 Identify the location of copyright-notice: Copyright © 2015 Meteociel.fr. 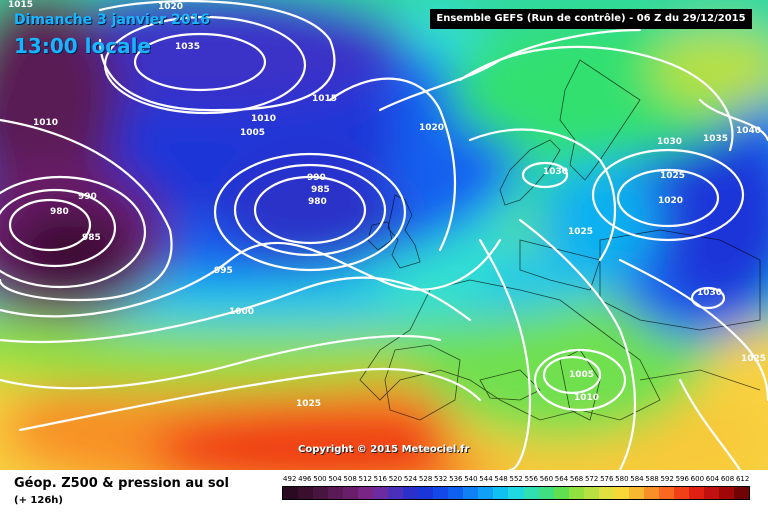
(384, 449).